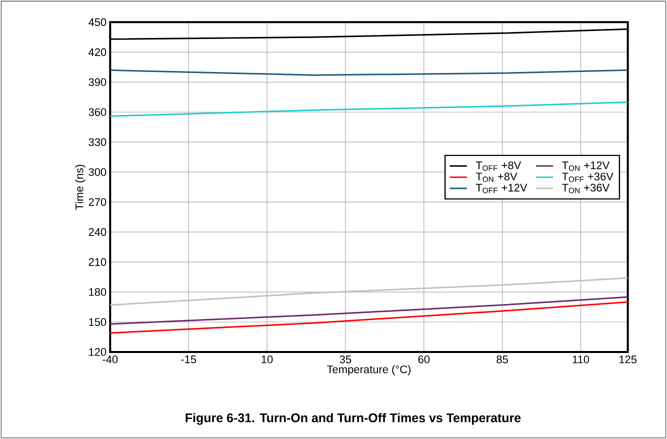  Describe the element at coordinates (97, 52) in the screenshot. I see `y-tick-label: 420` at that location.